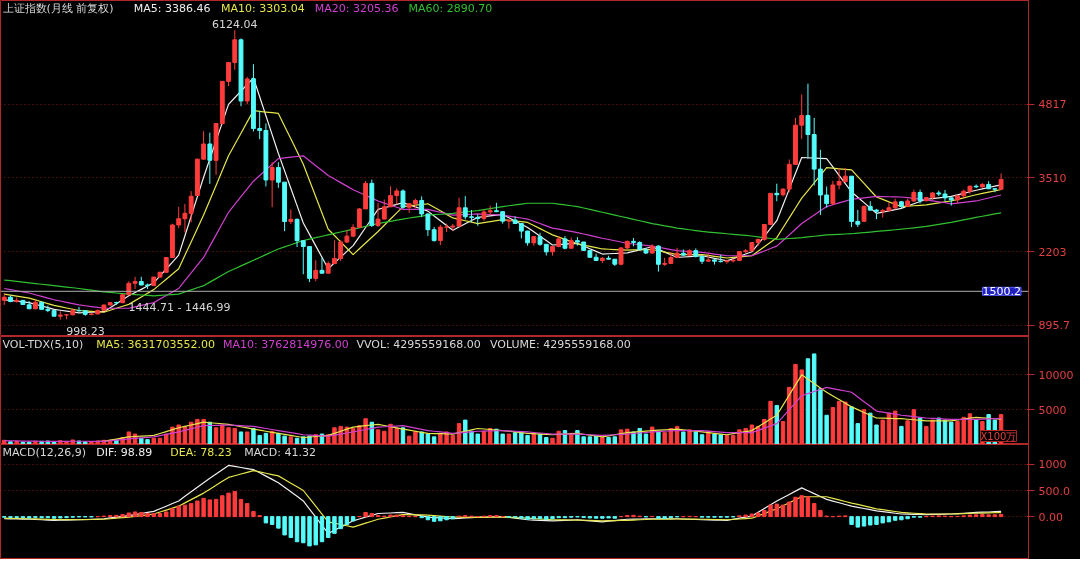 The width and height of the screenshot is (1080, 567). Describe the element at coordinates (560, 344) in the screenshot. I see `annotation: VOLUME: 4295559168.00` at that location.